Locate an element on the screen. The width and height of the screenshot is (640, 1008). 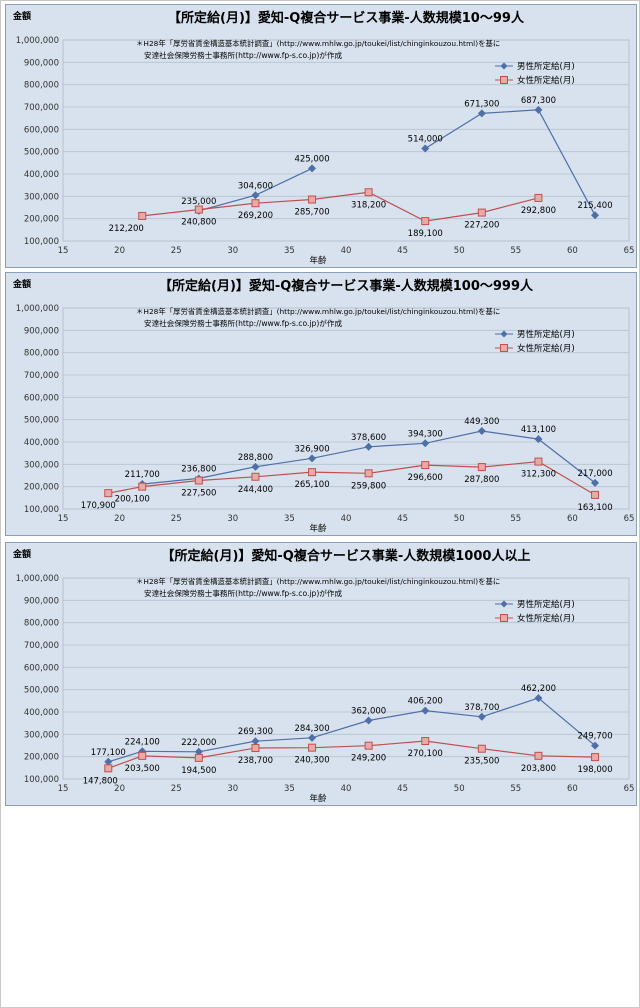
data-label: 265,100 is located at coordinates (311, 485).